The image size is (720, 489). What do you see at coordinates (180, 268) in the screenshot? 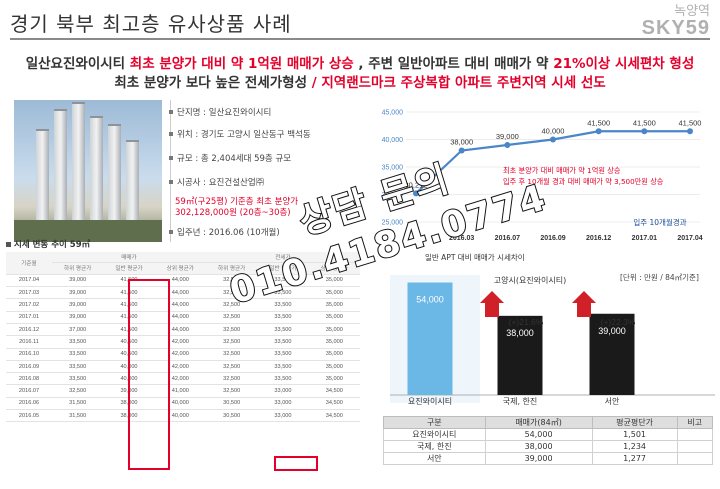
I see `table-header: 상위 평균가` at bounding box center [180, 268].